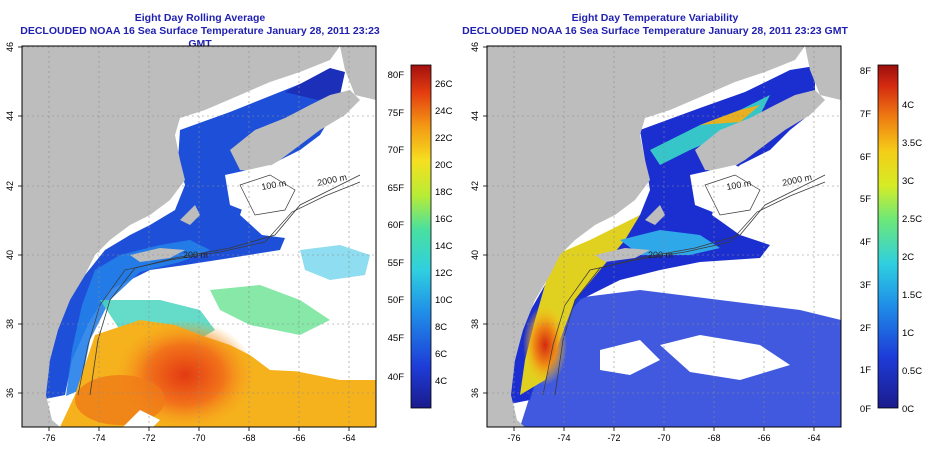 This screenshot has height=475, width=950. What do you see at coordinates (763, 438) in the screenshot?
I see `right-lon-tick: -66` at bounding box center [763, 438].